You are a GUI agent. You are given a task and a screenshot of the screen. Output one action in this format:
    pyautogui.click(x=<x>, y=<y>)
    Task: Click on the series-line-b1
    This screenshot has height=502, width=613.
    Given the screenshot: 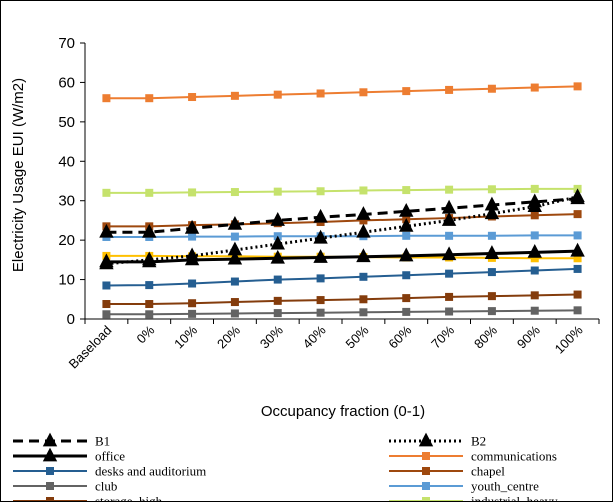 What is the action you would take?
    pyautogui.click(x=342, y=215)
    